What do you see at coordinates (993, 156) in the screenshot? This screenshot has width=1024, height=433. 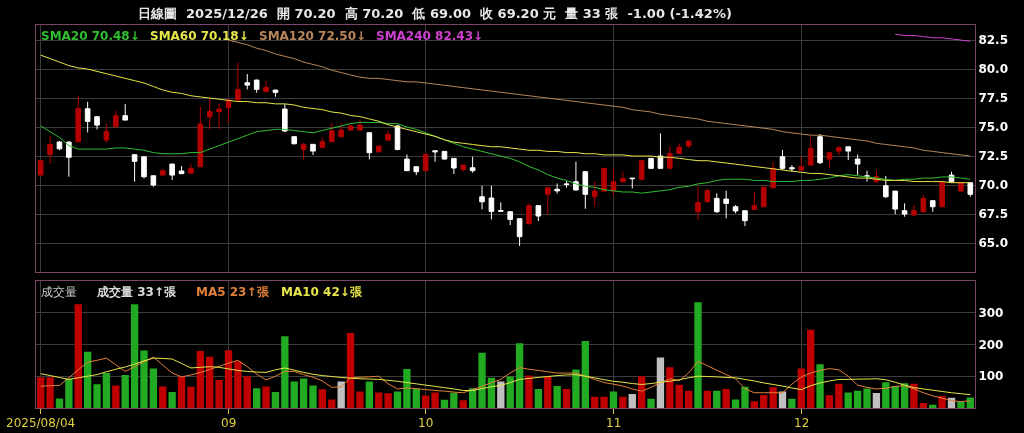 I see `y-tick-label: 72.5` at bounding box center [993, 156].